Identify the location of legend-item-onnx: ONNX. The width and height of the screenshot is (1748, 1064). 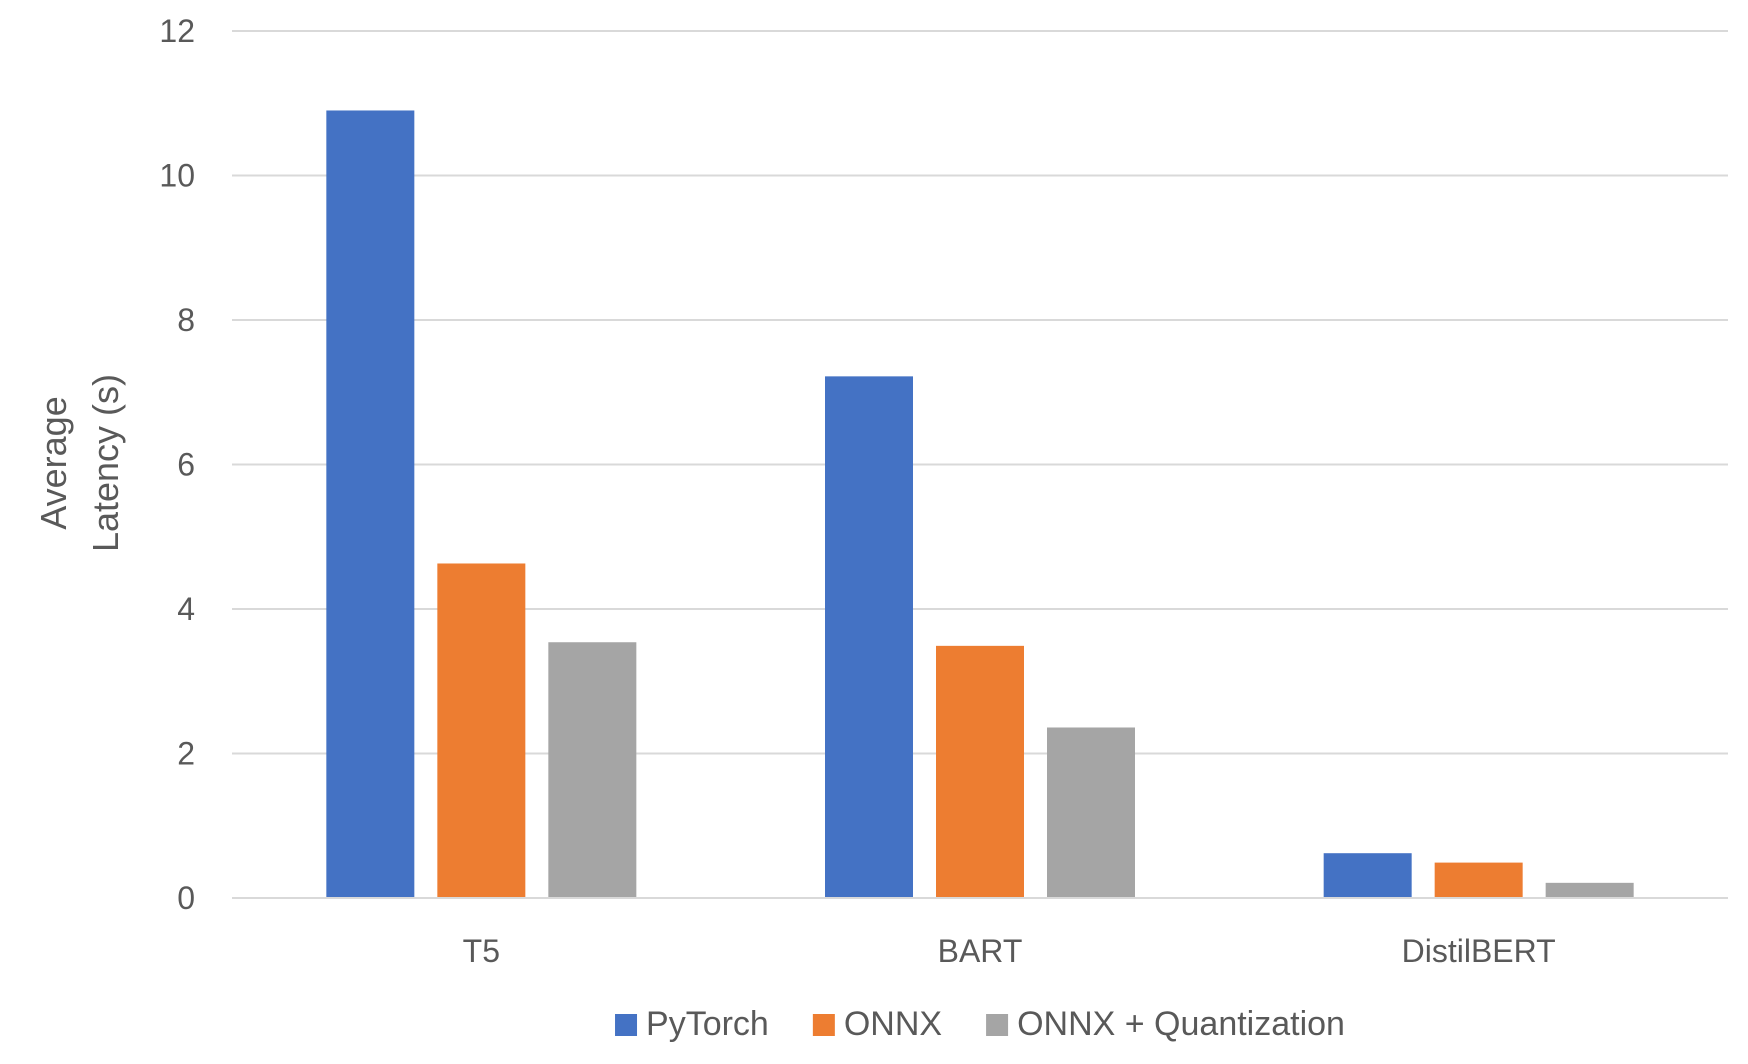
(877, 1024).